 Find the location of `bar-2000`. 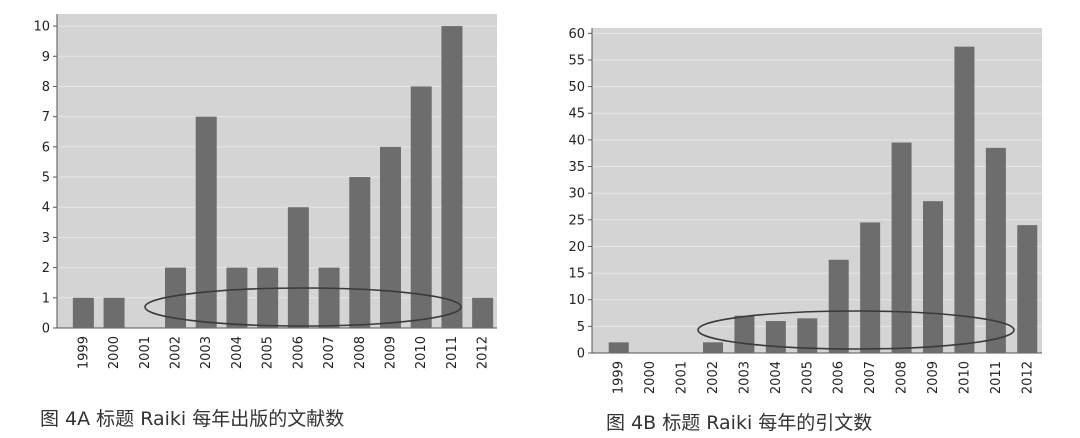

bar-2000 is located at coordinates (114, 312).